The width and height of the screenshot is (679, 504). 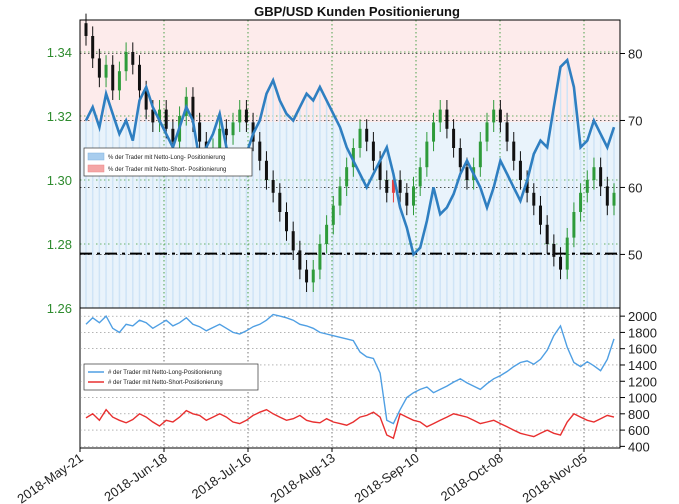 What do you see at coordinates (357, 11) in the screenshot?
I see `chart-title: GBP/USD Kunden Positionierung` at bounding box center [357, 11].